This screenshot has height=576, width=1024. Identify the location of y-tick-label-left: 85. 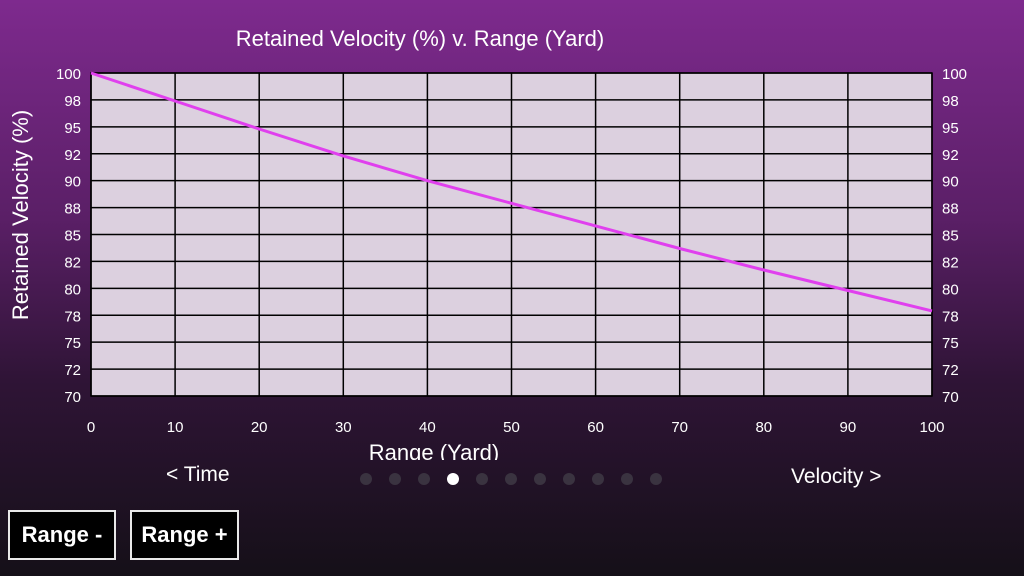
(72, 236).